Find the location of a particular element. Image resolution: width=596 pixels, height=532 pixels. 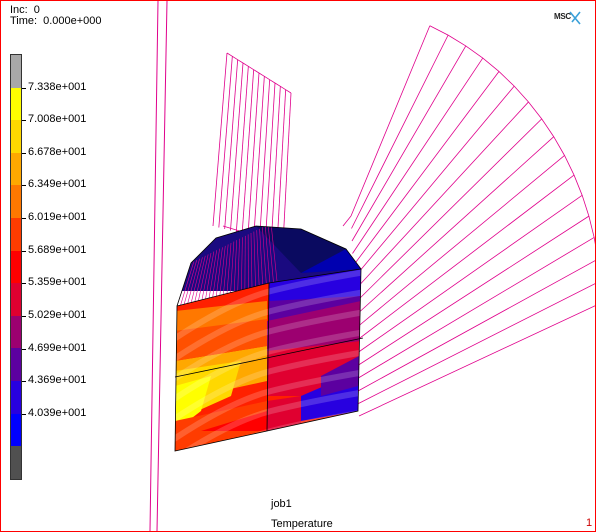

mesh-edge-left is located at coordinates (158, 266).